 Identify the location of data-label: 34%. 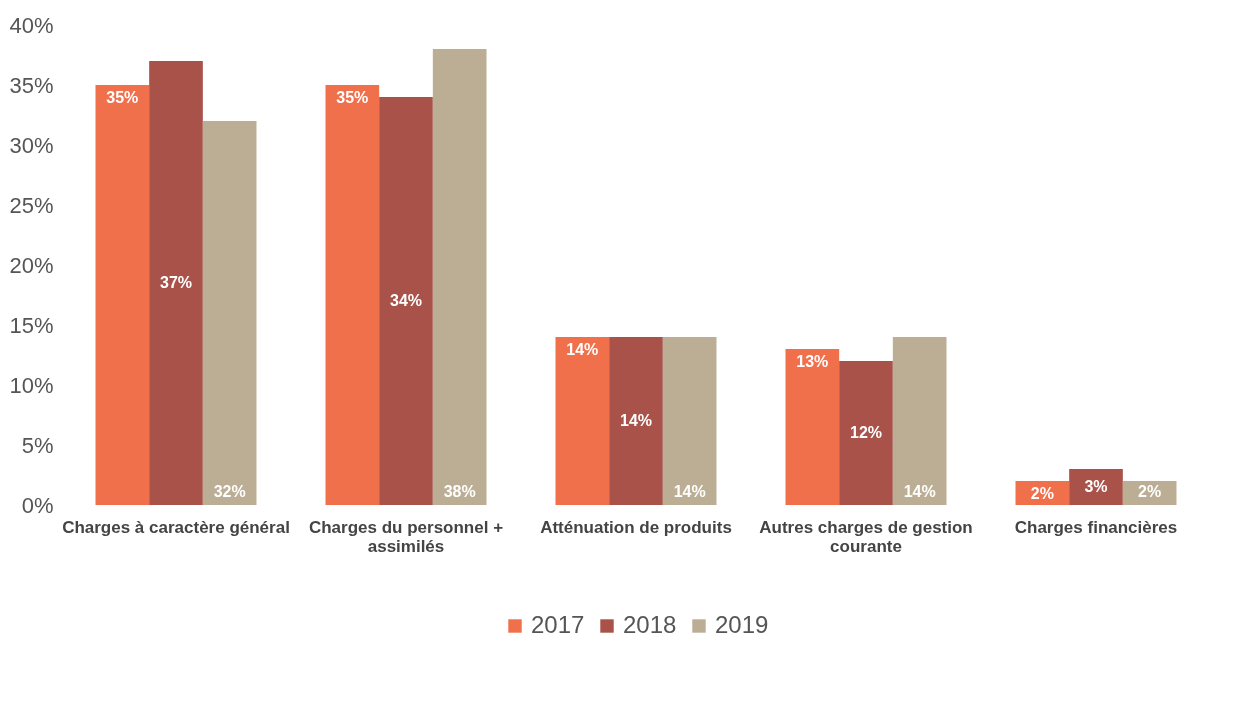
(406, 300).